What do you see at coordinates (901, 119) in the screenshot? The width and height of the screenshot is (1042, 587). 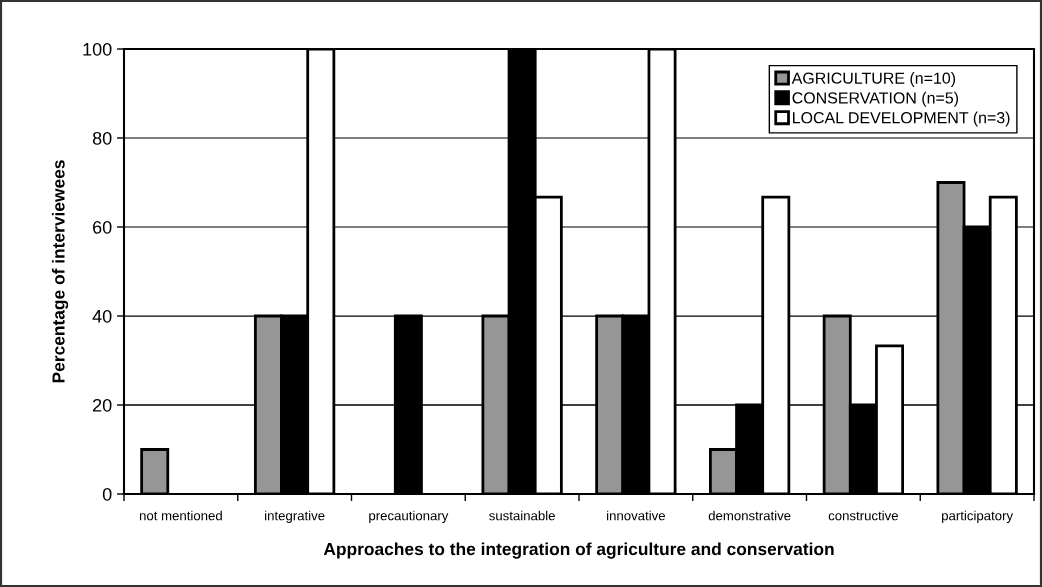 I see `legend-label: LOCAL DEVELOPMENT (n=3)` at bounding box center [901, 119].